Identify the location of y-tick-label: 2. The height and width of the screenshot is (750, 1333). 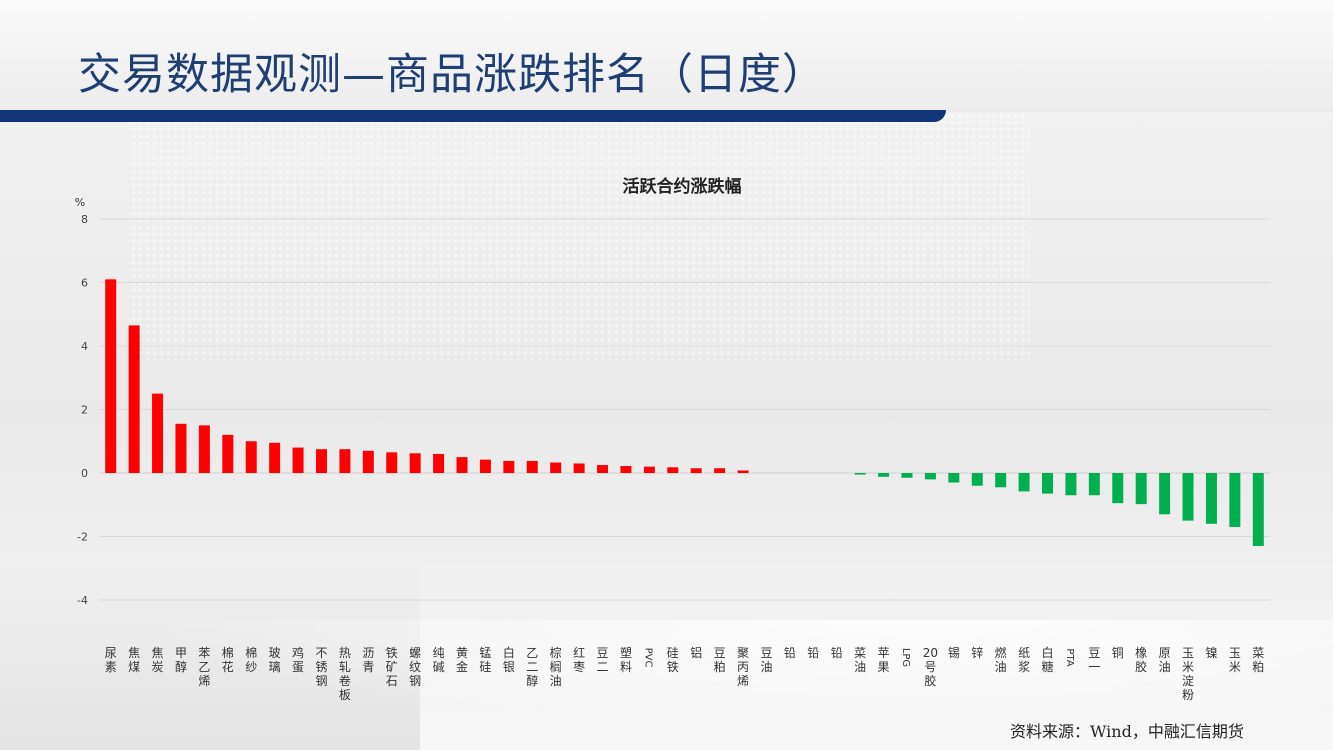
(84, 410).